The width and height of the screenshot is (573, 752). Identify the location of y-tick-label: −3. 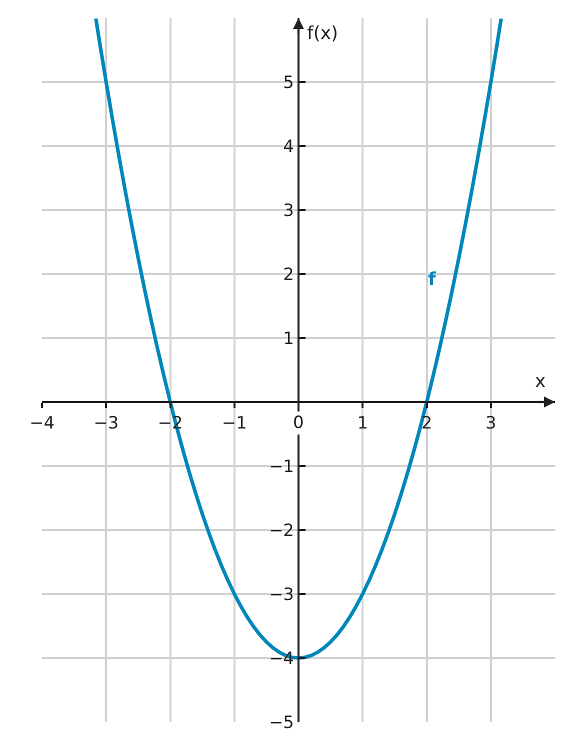
(281, 594).